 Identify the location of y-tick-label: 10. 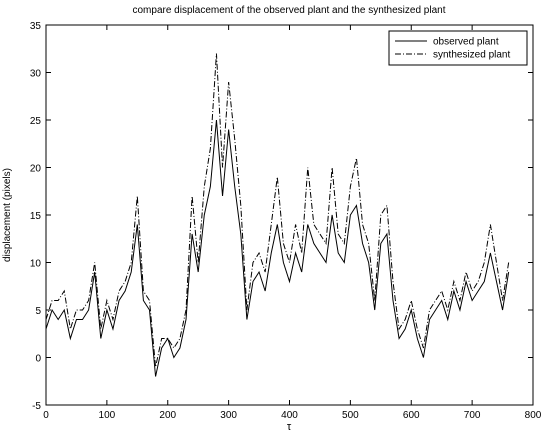
(36, 264).